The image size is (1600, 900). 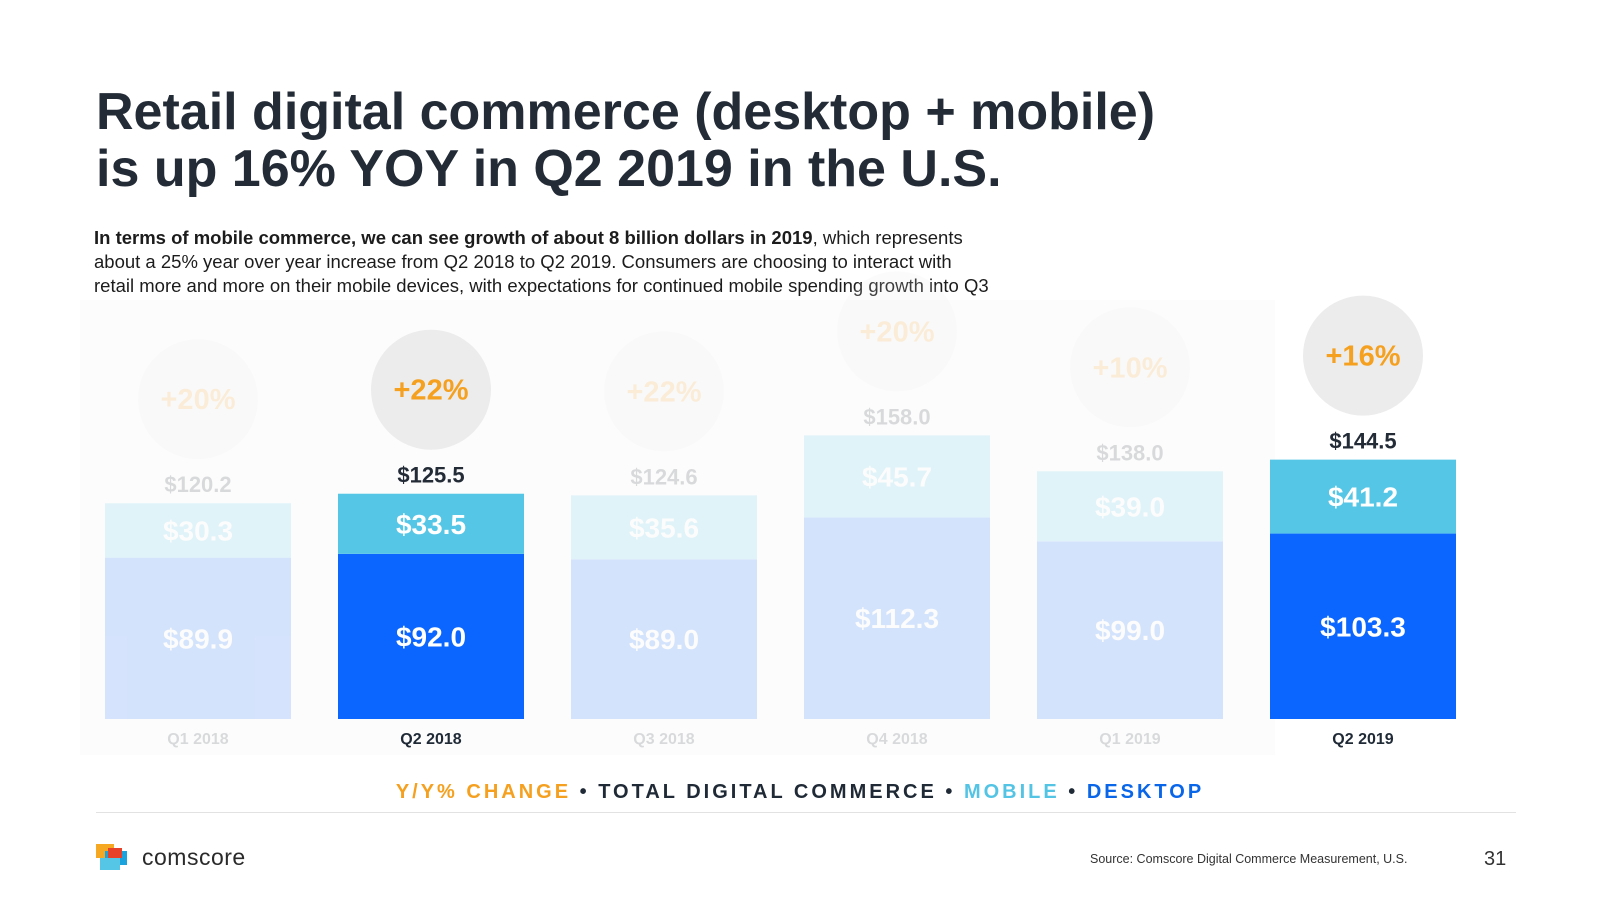 What do you see at coordinates (806, 812) in the screenshot?
I see `footer-divider` at bounding box center [806, 812].